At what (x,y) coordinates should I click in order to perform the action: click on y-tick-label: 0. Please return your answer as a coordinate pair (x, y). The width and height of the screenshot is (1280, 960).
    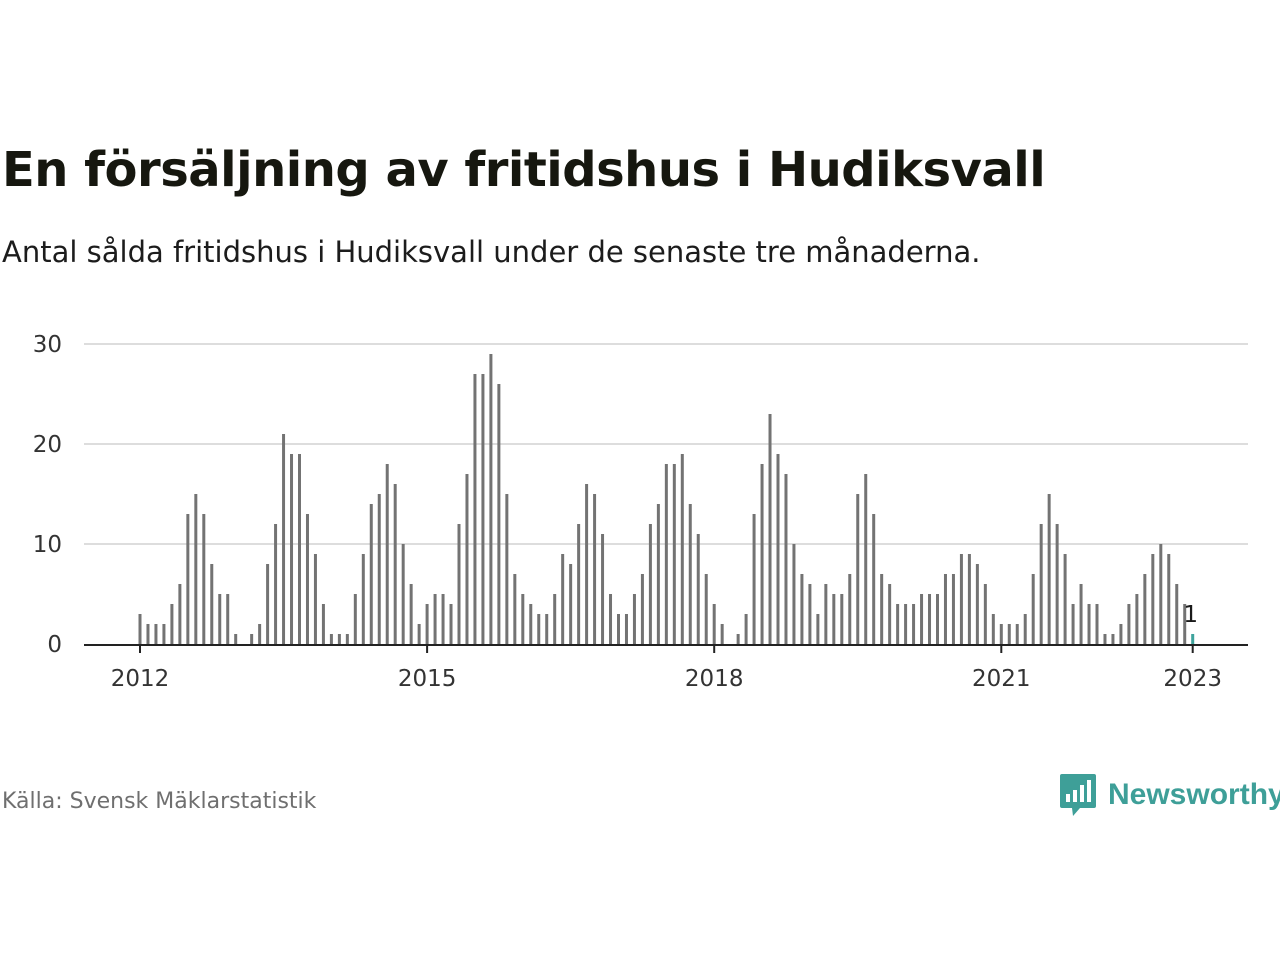
    Looking at the image, I should click on (54, 645).